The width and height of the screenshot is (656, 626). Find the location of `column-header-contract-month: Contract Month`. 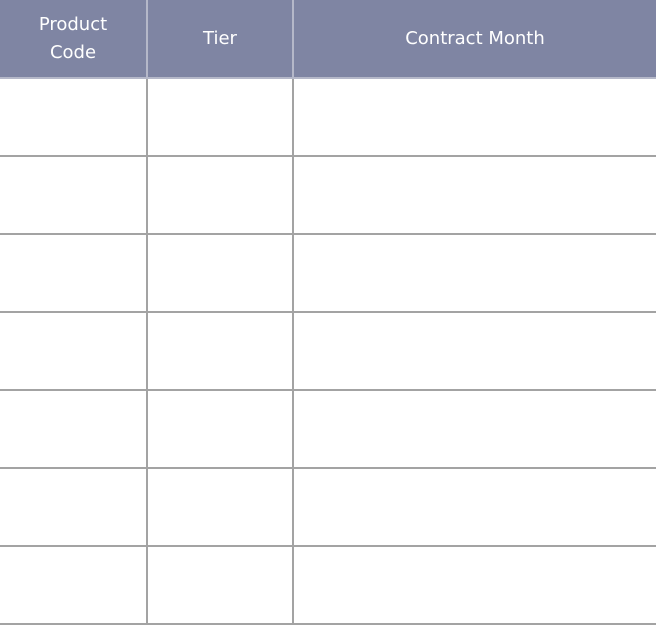

column-header-contract-month: Contract Month is located at coordinates (474, 39).